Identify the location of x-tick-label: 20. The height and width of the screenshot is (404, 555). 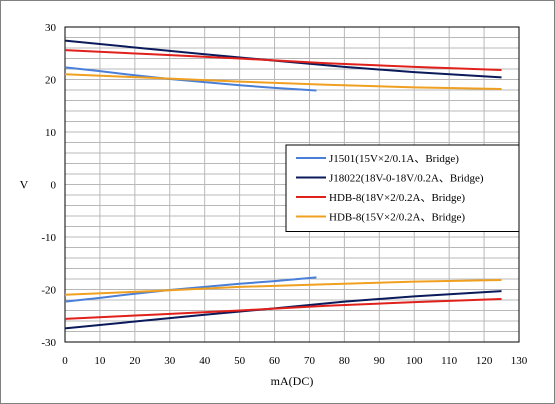
(135, 361).